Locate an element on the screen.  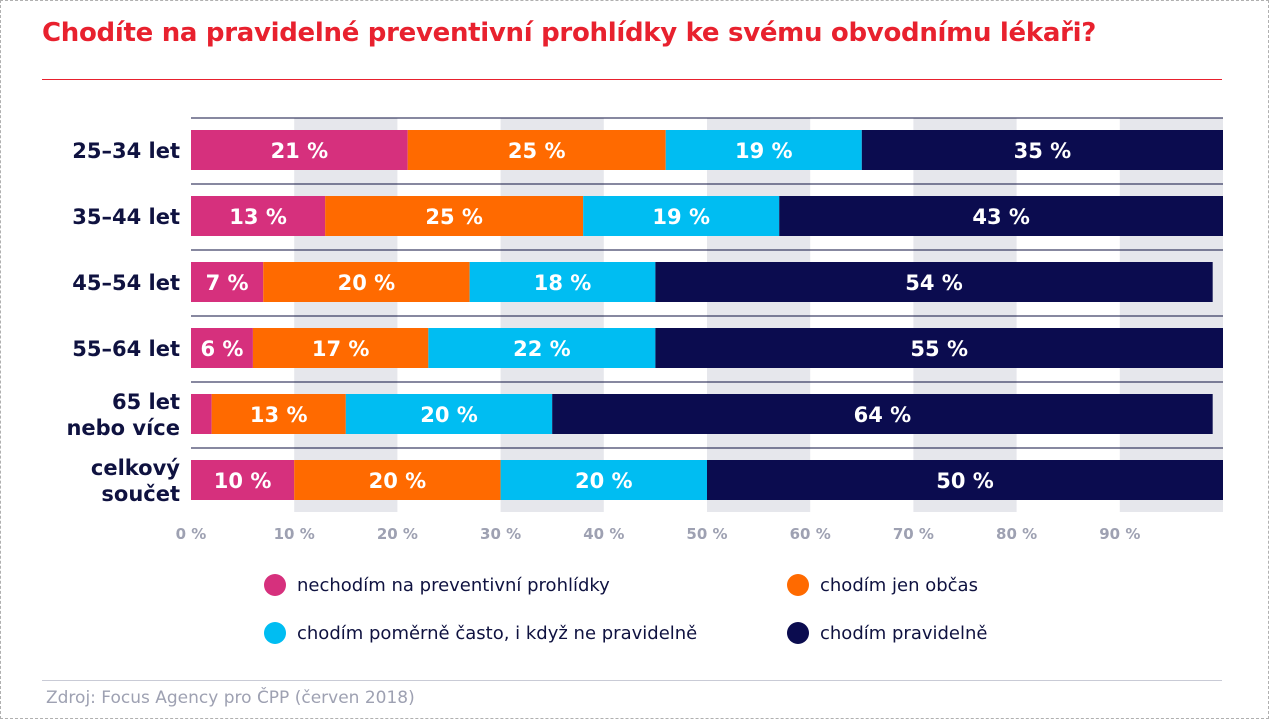
bar-value-label: 21 % is located at coordinates (300, 151).